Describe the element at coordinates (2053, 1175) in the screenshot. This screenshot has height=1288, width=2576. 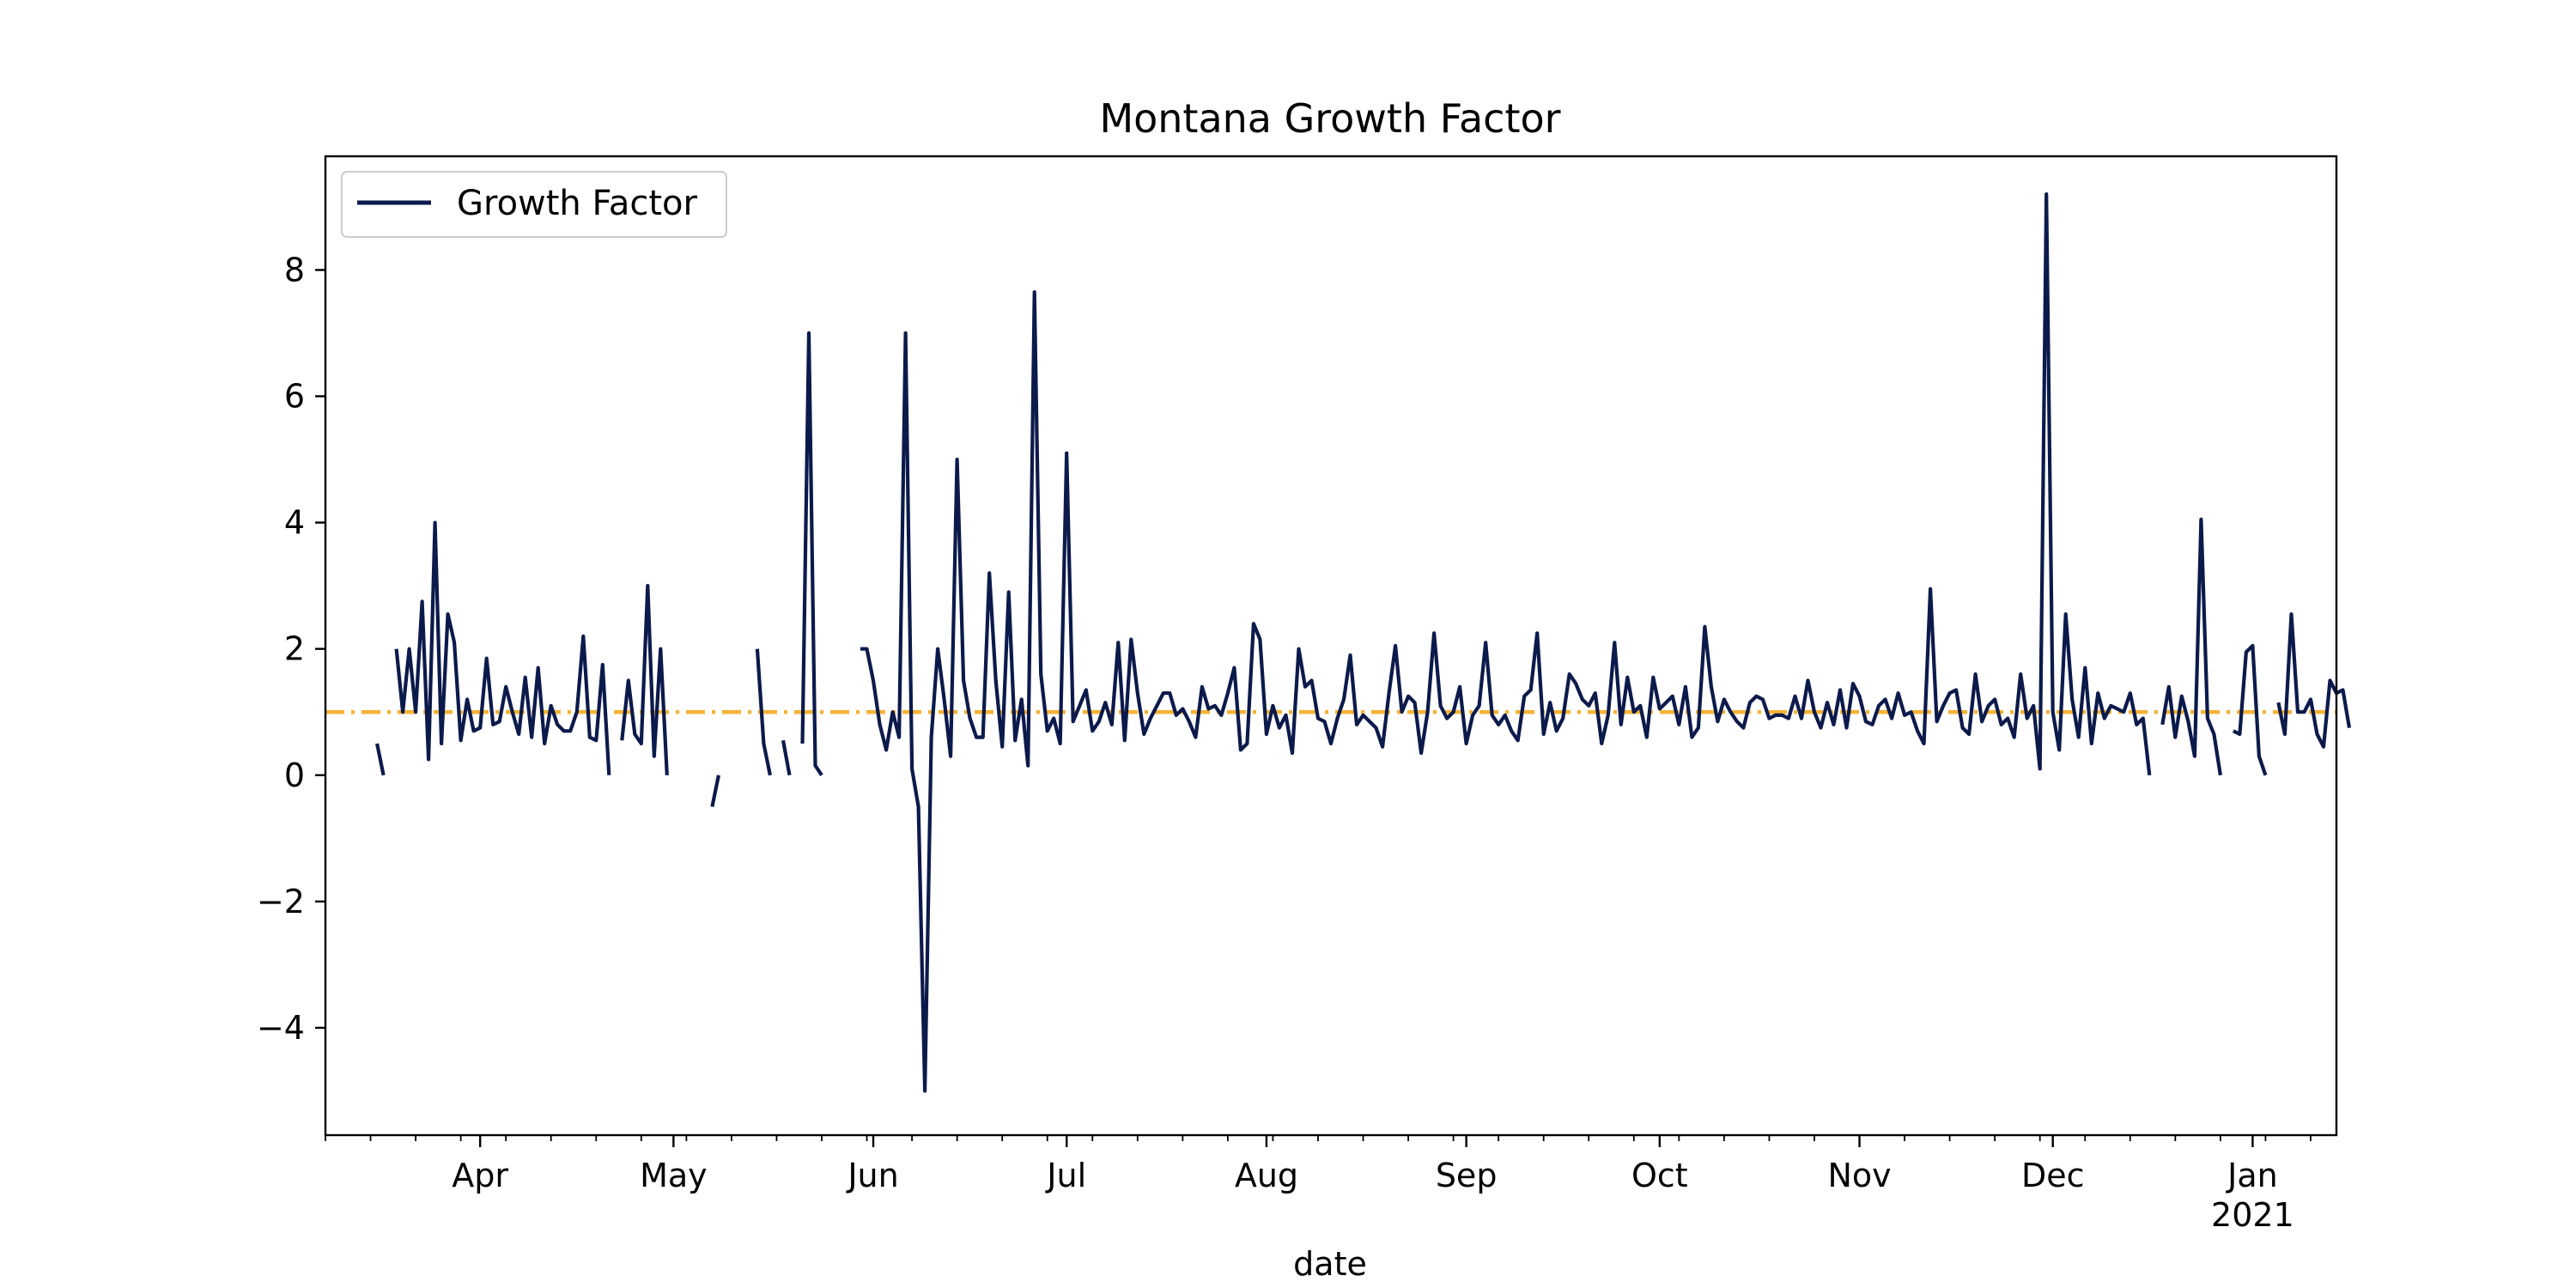
I see `x-tick-label: Dec` at that location.